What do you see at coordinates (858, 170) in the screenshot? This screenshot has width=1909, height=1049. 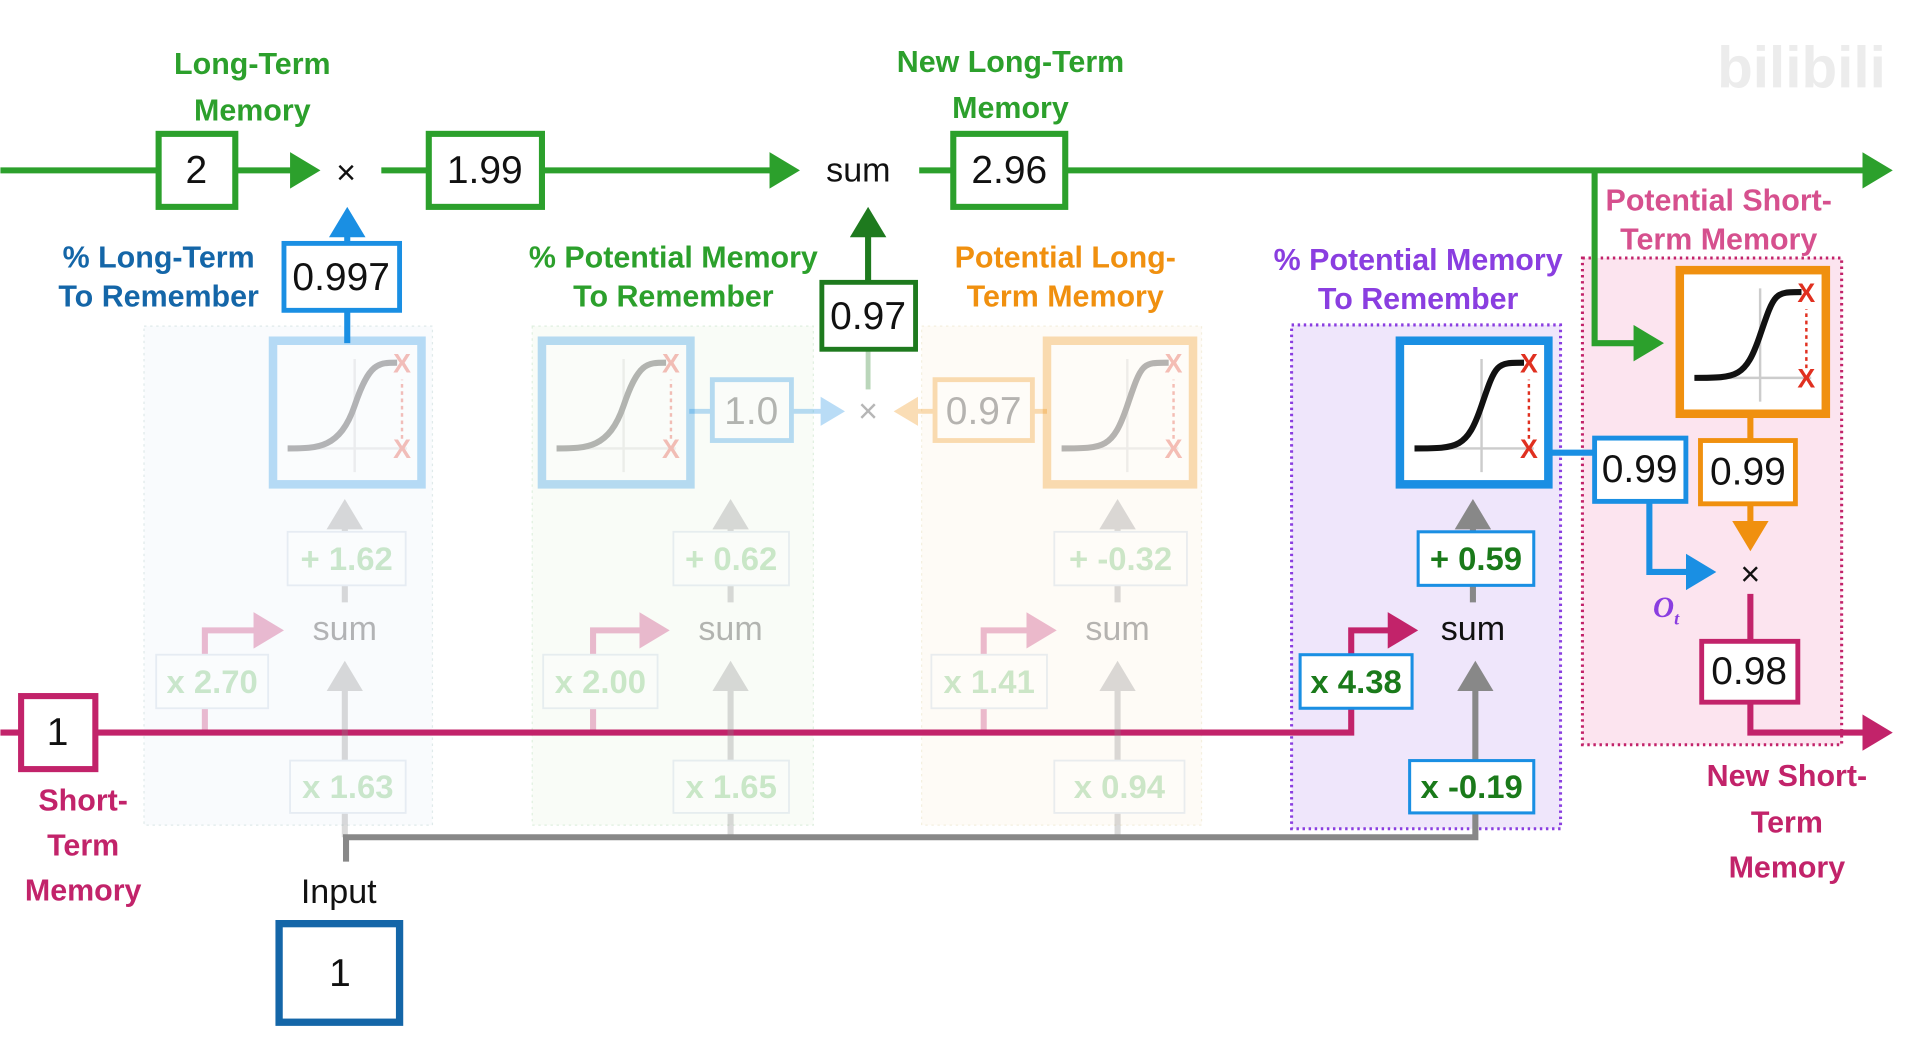 I see `long-term-sum: sum` at bounding box center [858, 170].